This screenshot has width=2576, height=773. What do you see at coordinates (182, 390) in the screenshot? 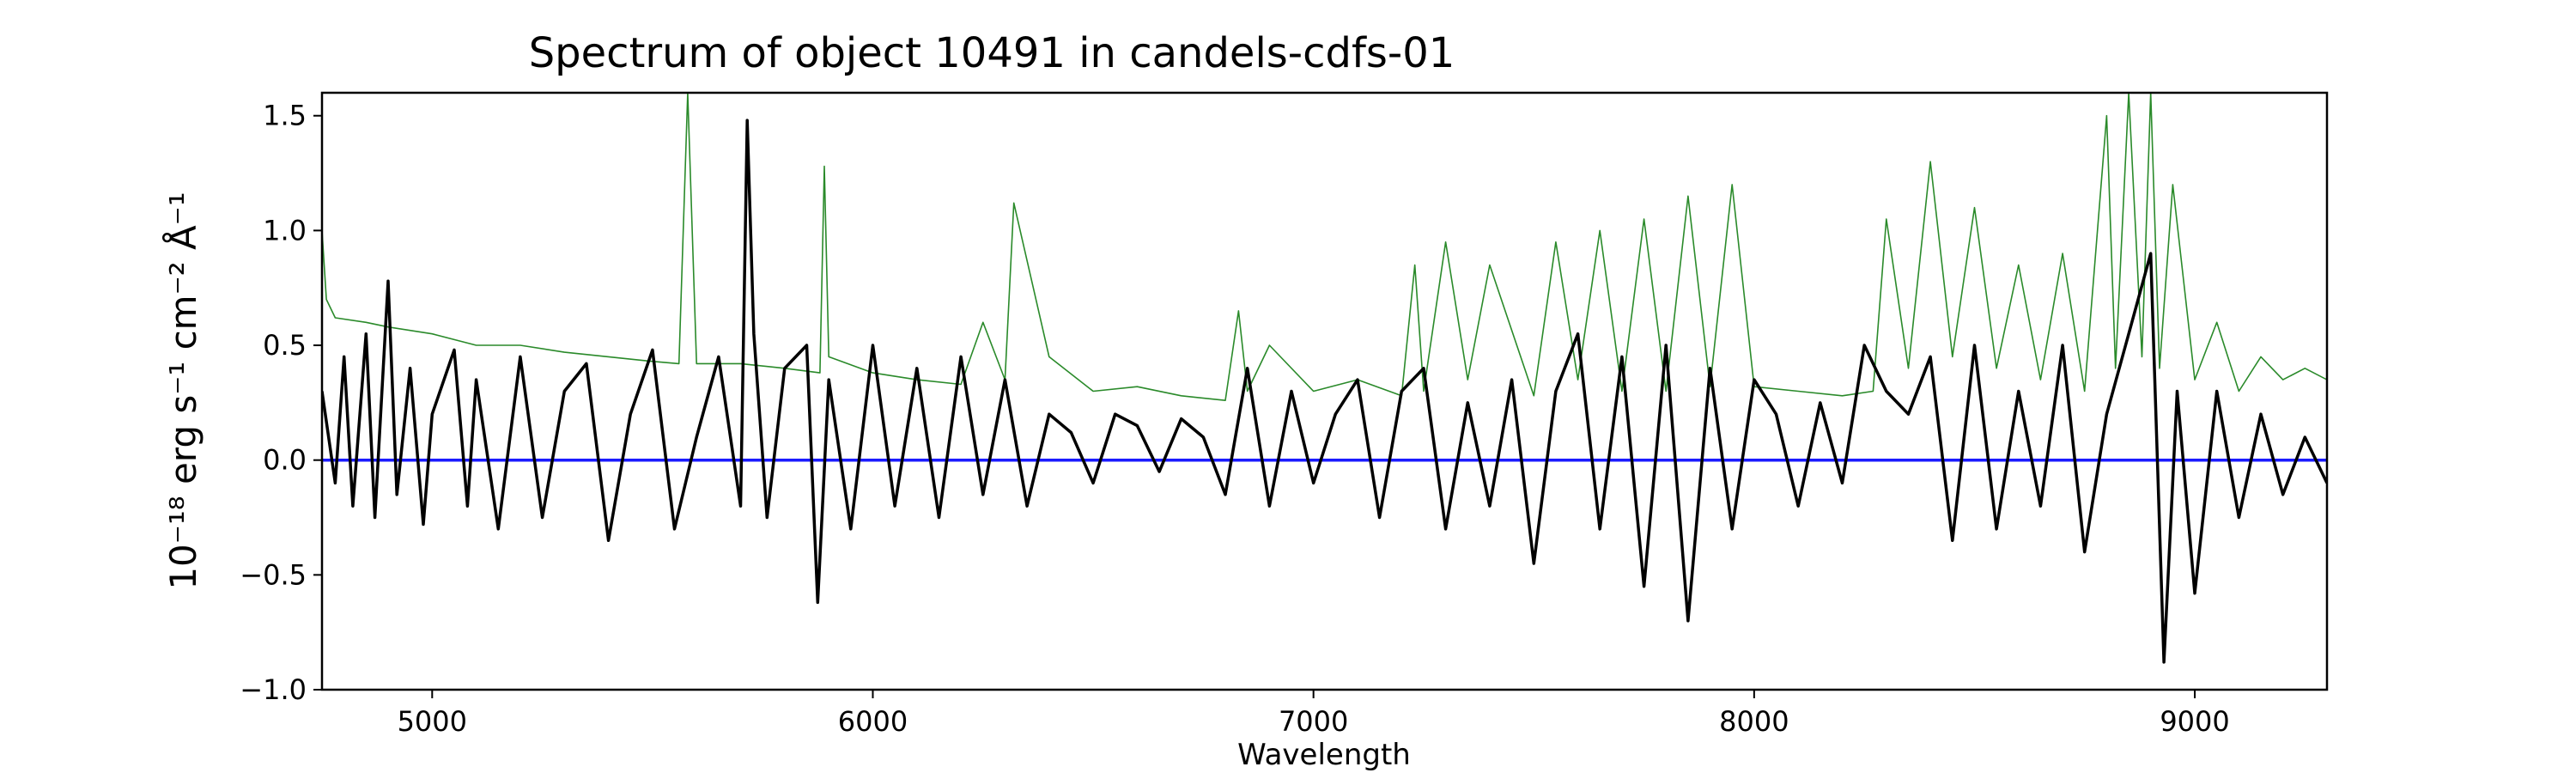
I see `y-axis-label: 10⁻¹⁸ erg s⁻¹ cm⁻² Å⁻¹` at bounding box center [182, 390].